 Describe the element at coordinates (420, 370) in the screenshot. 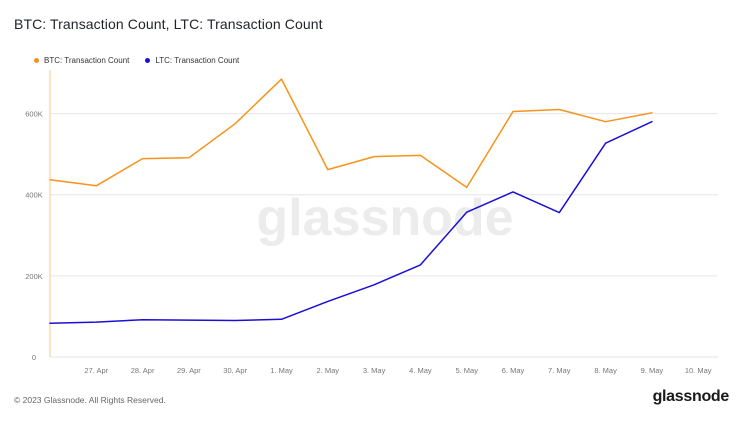

I see `x-tick-label: 4. May` at that location.